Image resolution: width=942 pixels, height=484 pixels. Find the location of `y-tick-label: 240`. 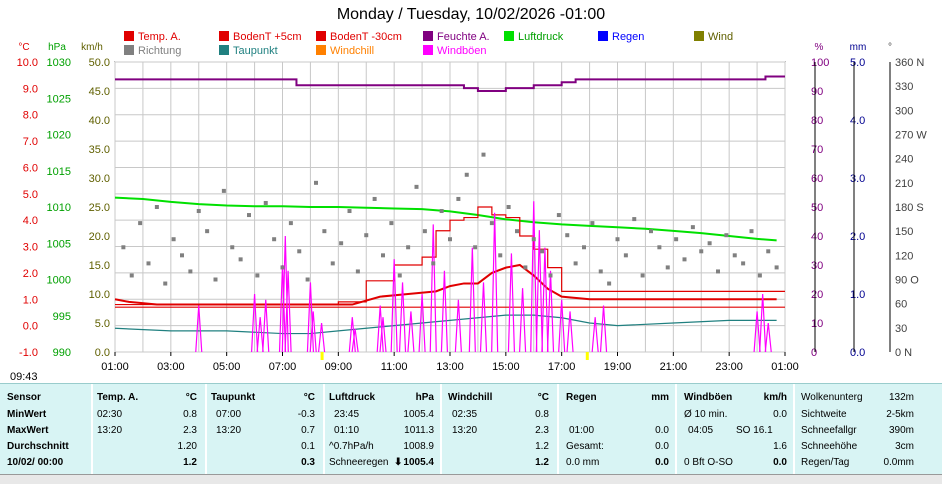

y-tick-label: 240 is located at coordinates (904, 160).